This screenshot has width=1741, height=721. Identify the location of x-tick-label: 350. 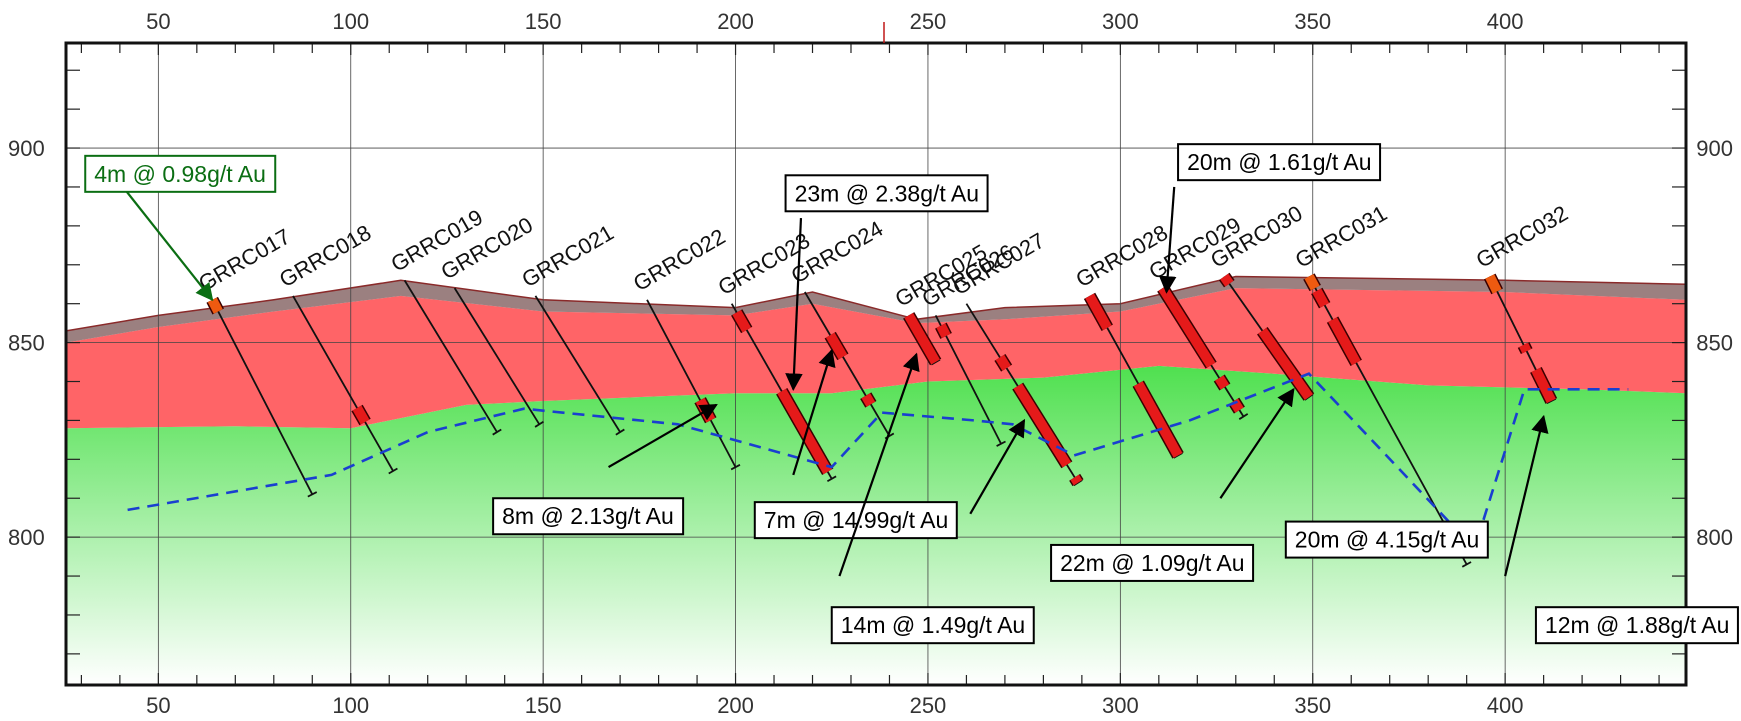
(1312, 21).